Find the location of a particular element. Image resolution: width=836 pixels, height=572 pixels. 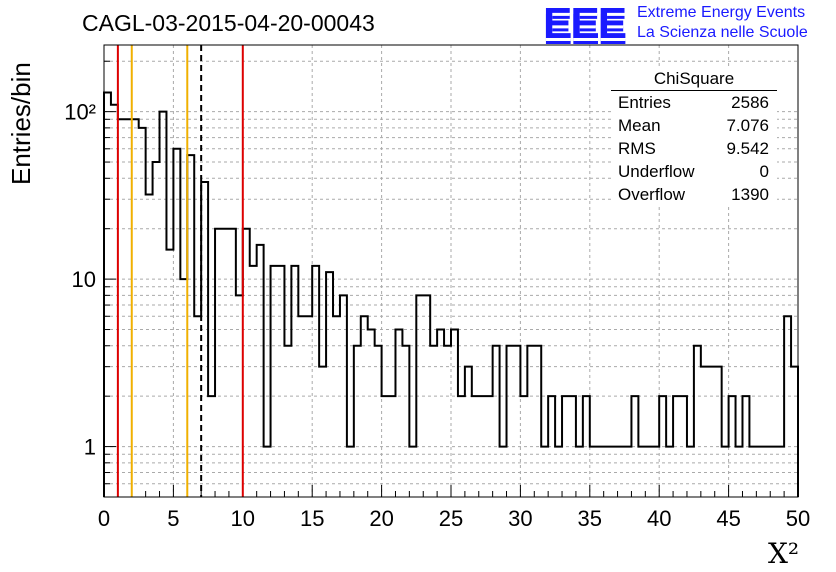

stats-title: ChiSquare is located at coordinates (694, 78).